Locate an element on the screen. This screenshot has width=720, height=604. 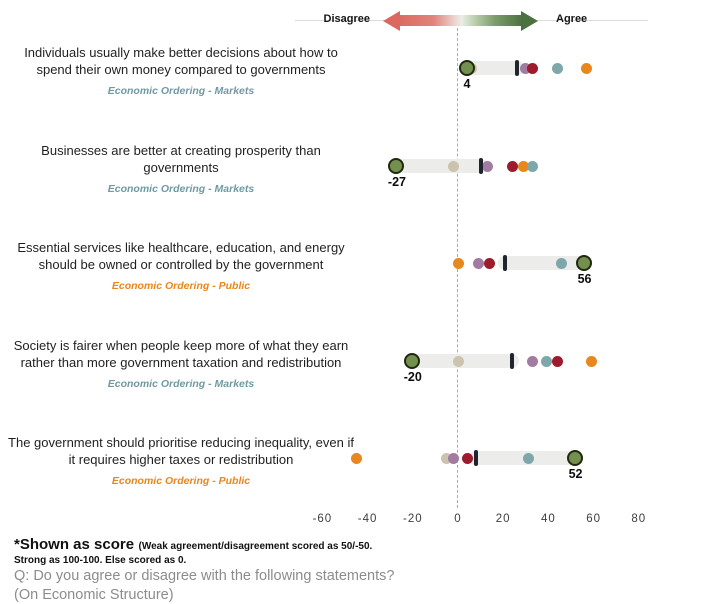
axis-tick-label: 40 is located at coordinates (548, 519).